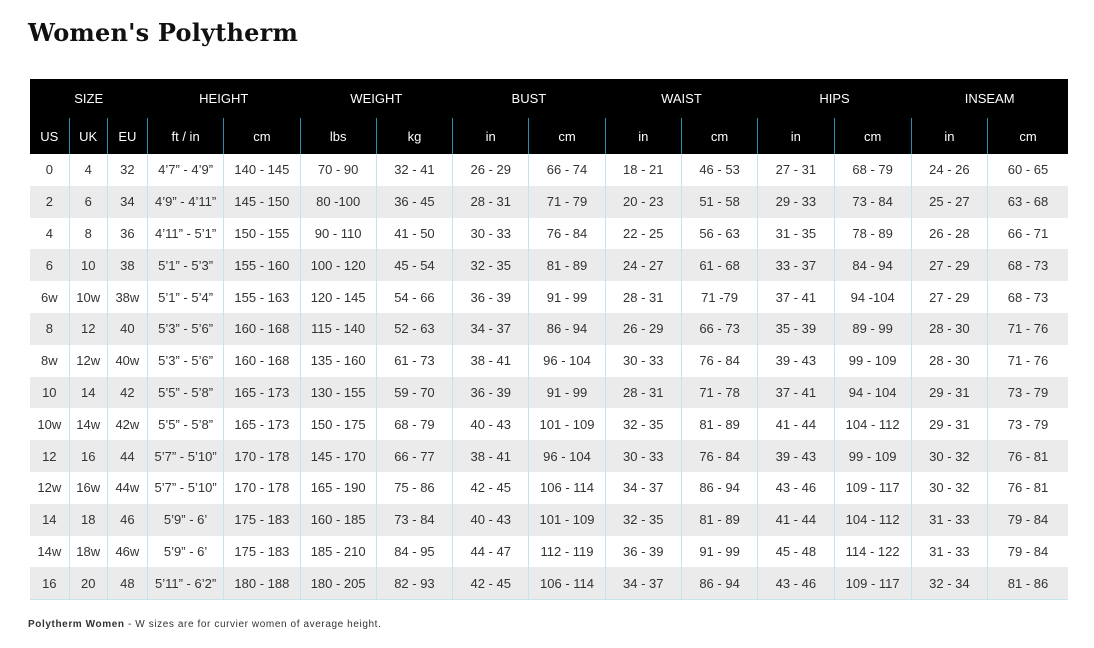 This screenshot has height=648, width=1094. What do you see at coordinates (127, 584) in the screenshot?
I see `table-cell: 48` at bounding box center [127, 584].